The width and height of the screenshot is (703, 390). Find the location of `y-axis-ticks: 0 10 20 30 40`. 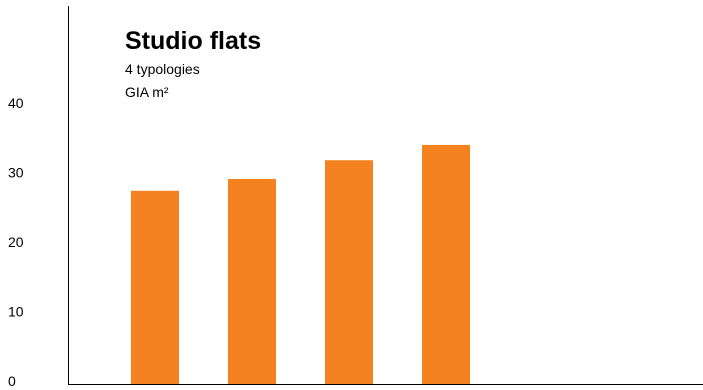

y-axis-ticks: 0 10 20 30 40 is located at coordinates (16, 242).